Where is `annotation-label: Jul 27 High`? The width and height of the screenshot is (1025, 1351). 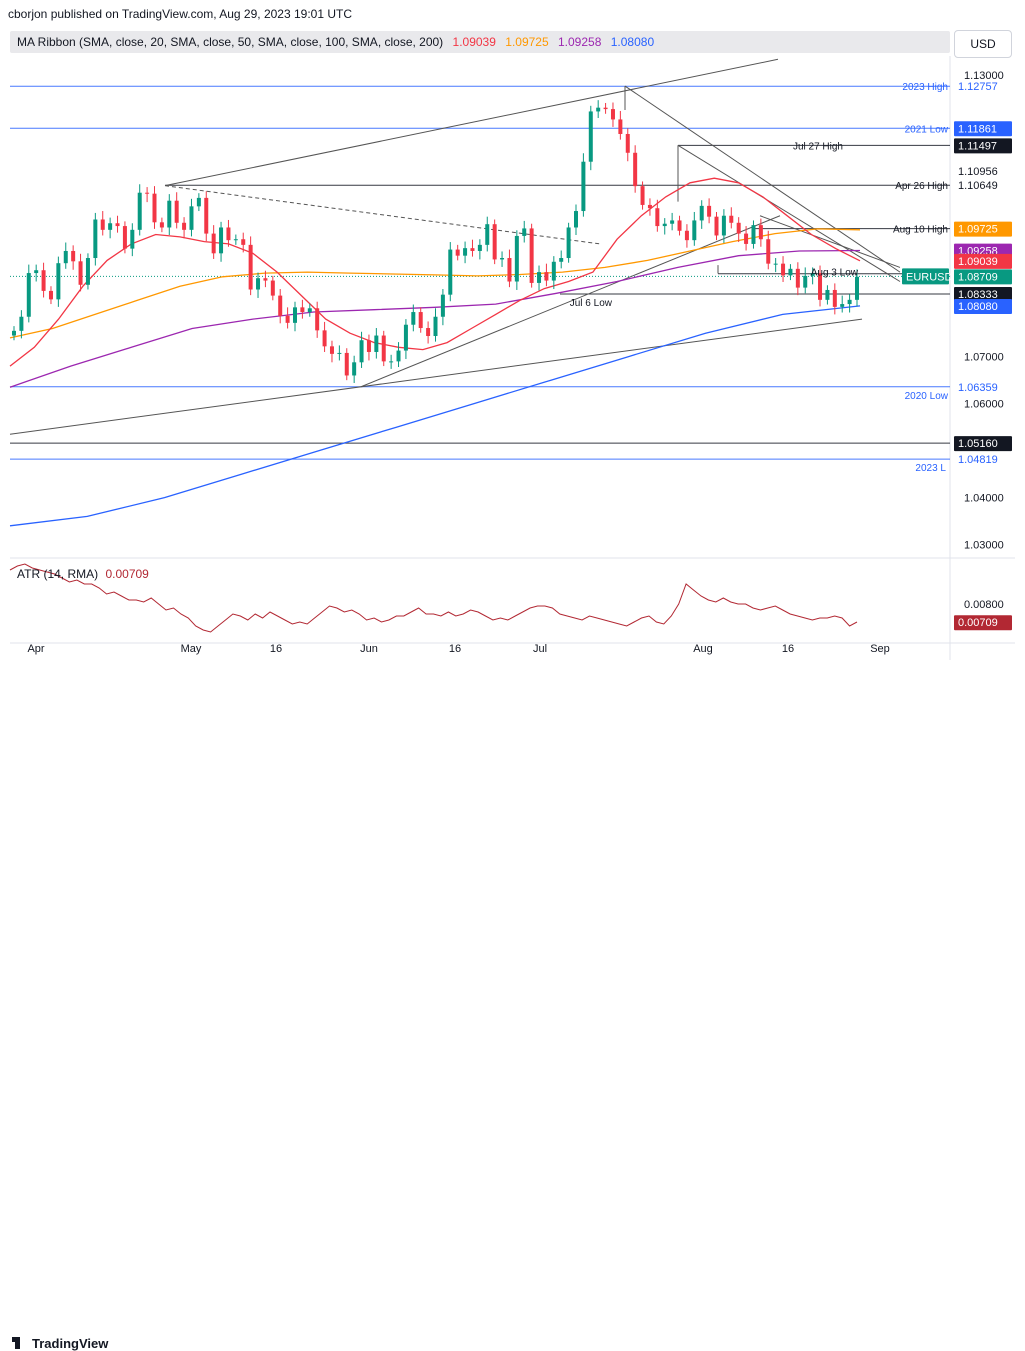 annotation-label: Jul 27 High is located at coordinates (818, 146).